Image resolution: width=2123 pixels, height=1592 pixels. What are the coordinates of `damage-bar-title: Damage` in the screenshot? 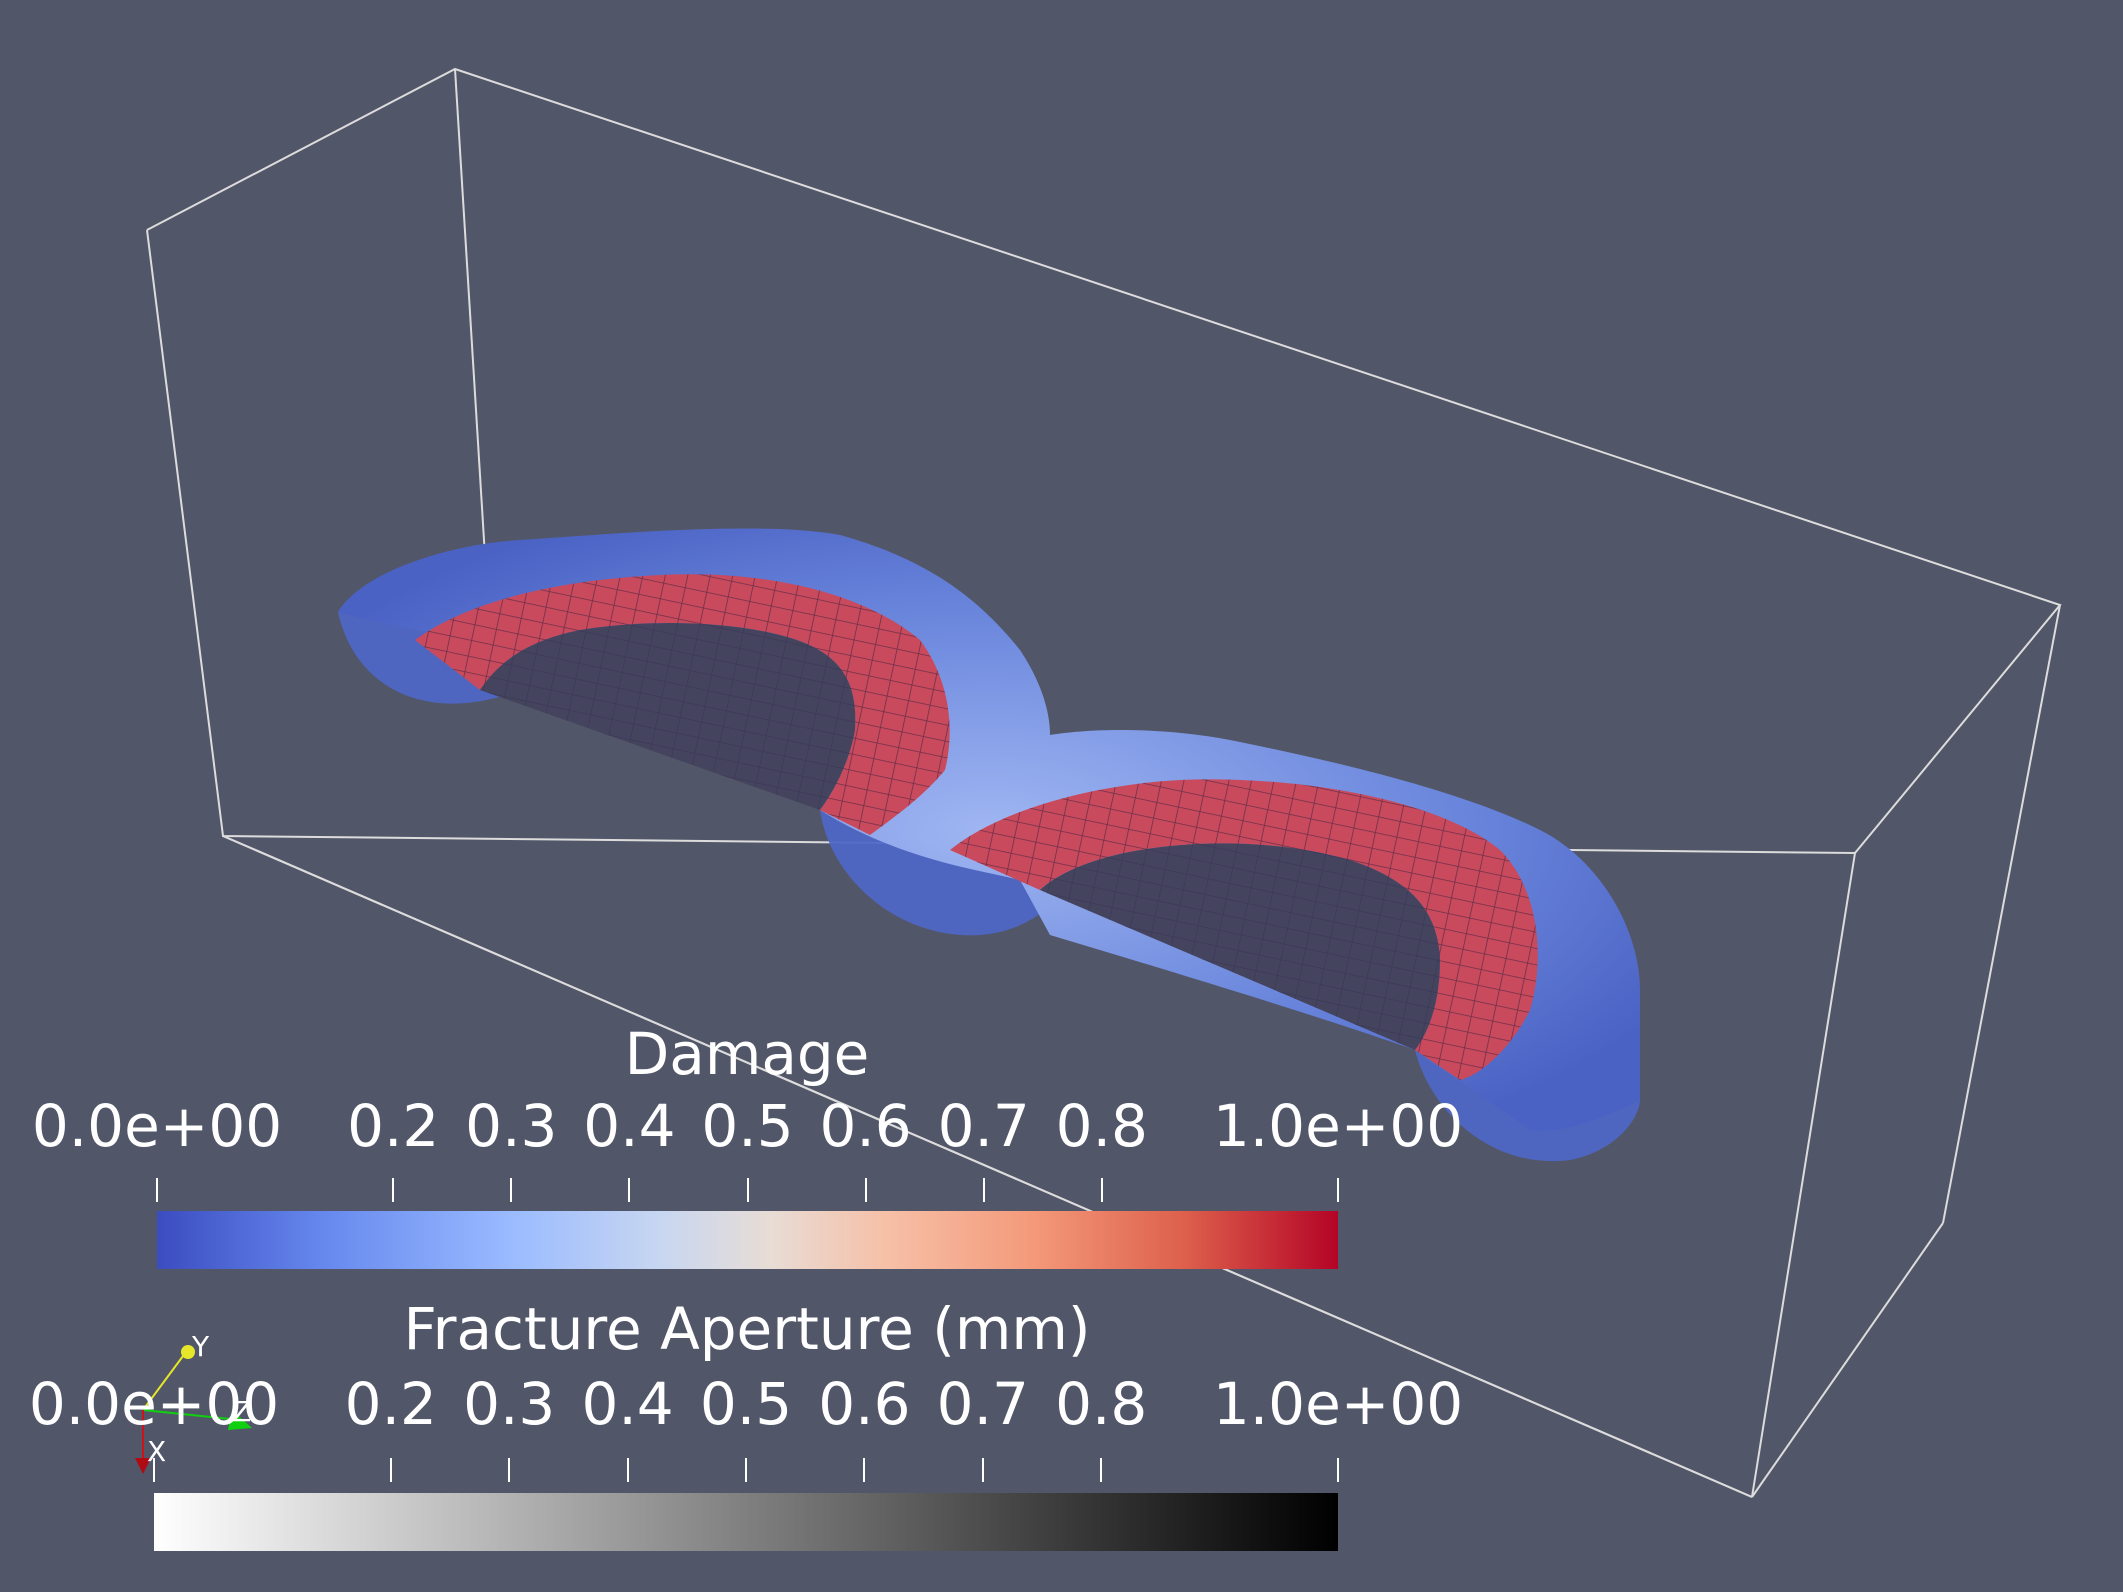 It's located at (747, 1054).